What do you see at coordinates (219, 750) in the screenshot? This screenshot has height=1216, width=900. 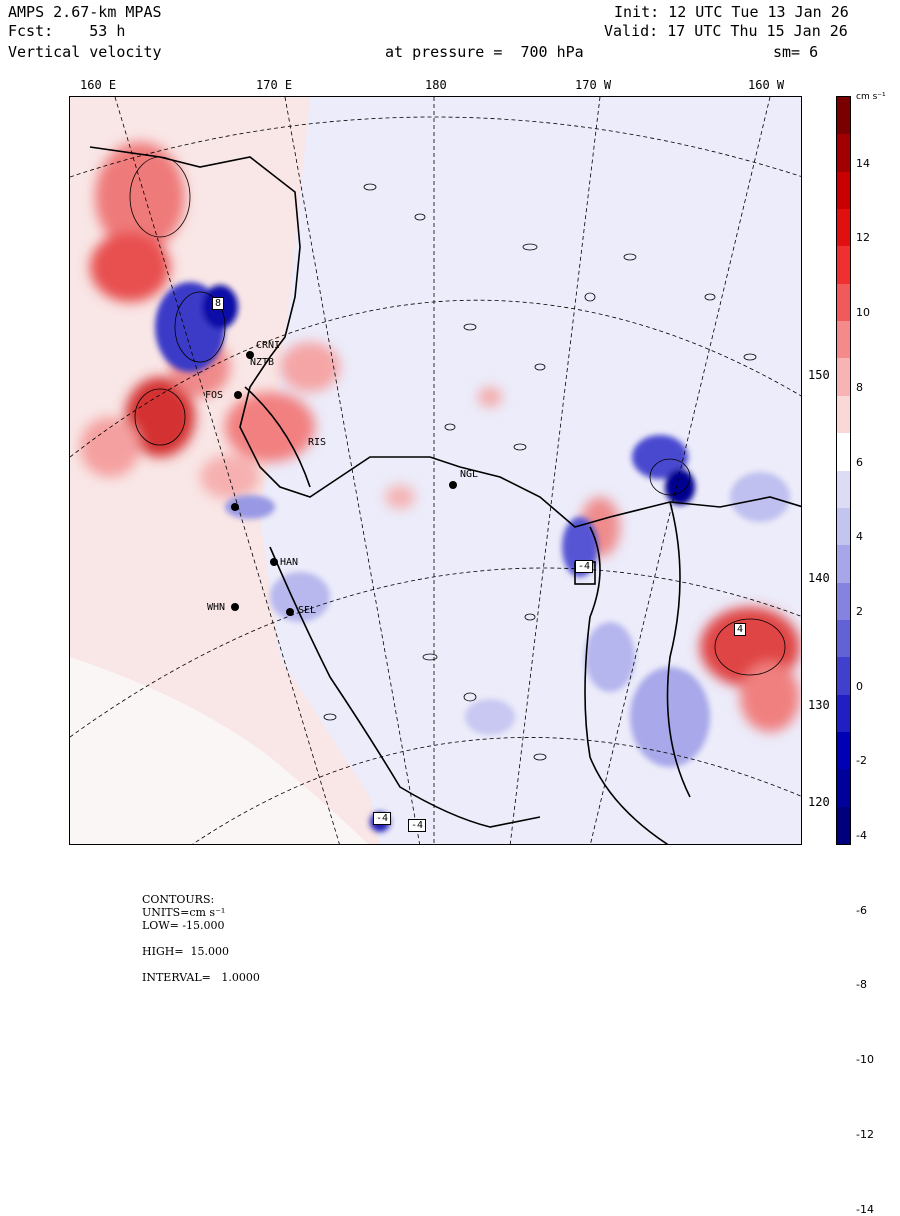 I see `ice-region` at bounding box center [219, 750].